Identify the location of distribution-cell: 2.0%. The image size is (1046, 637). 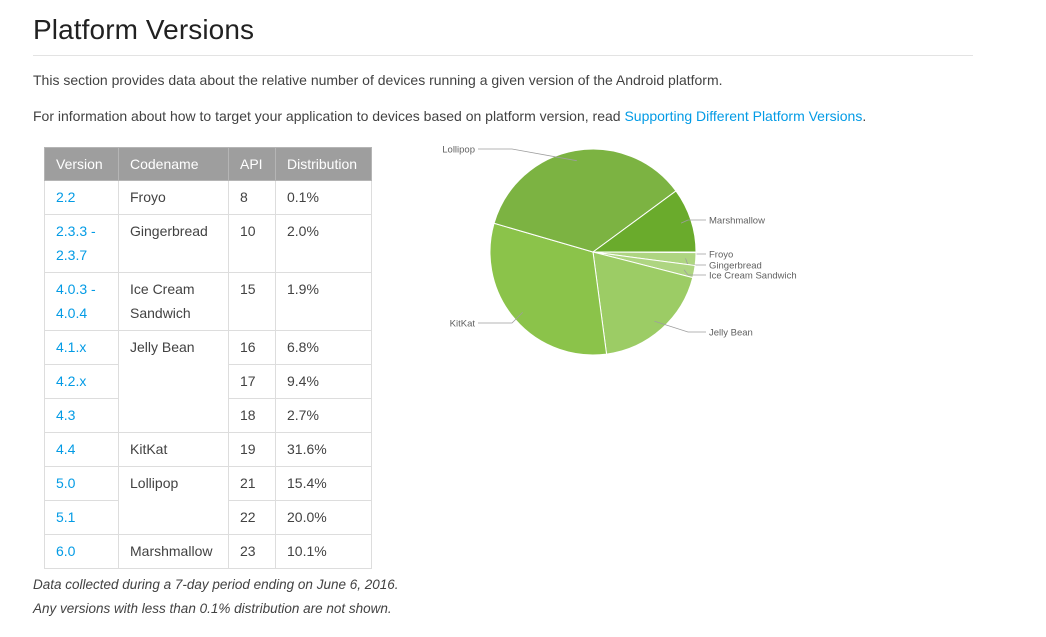
(323, 243).